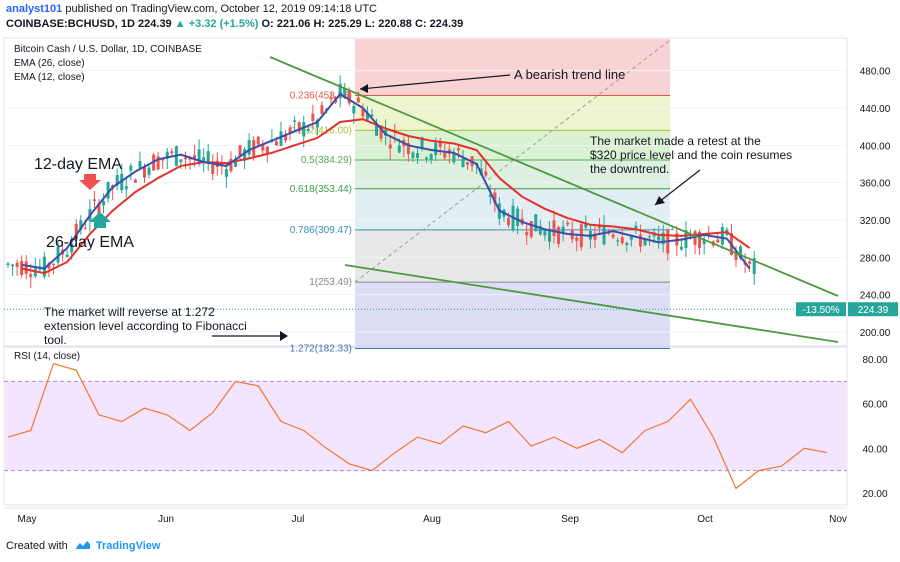 The width and height of the screenshot is (900, 562). I want to click on retest-arrow, so click(677, 187).